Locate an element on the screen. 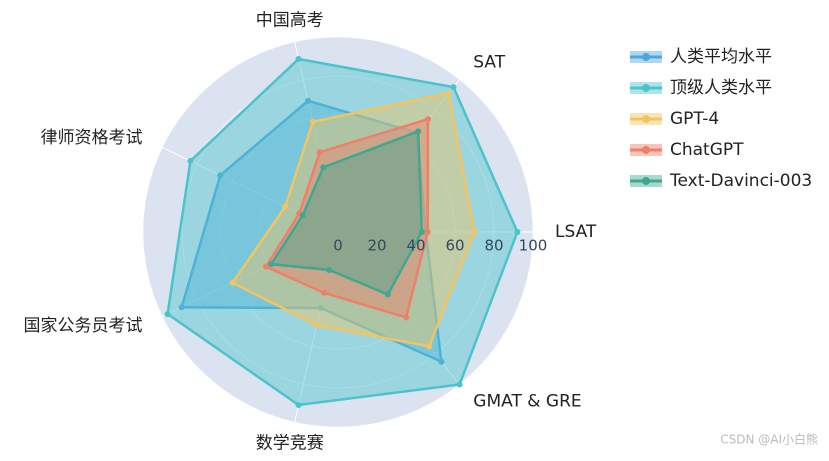 This screenshot has height=461, width=829. category-label: 数学竞赛 is located at coordinates (290, 443).